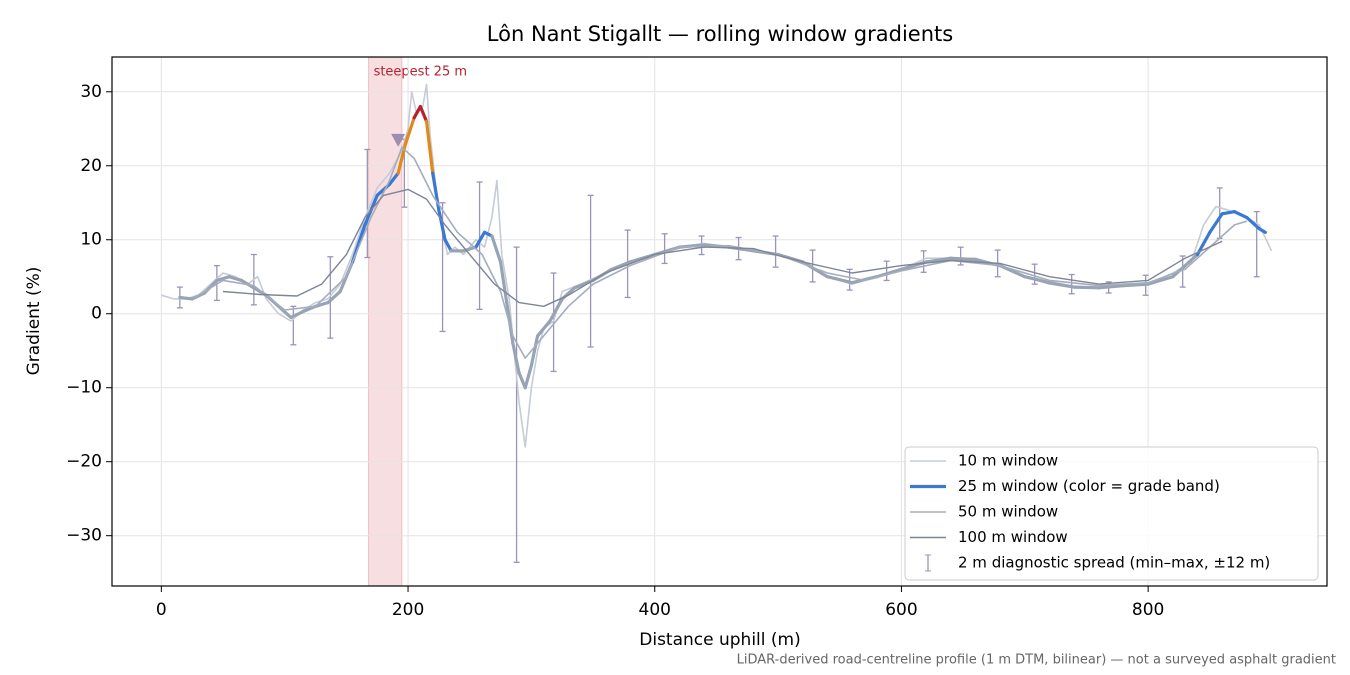 This screenshot has height=675, width=1350. What do you see at coordinates (901, 610) in the screenshot?
I see `x-tick-label: 600` at bounding box center [901, 610].